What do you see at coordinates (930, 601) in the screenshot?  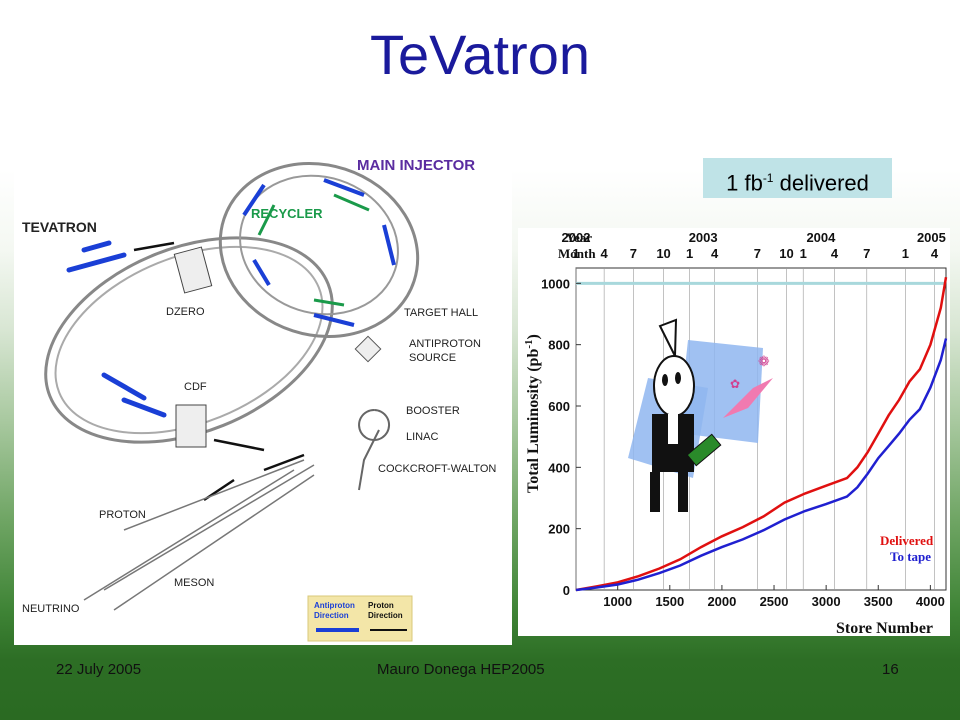 I see `x-tick-label: 4000` at bounding box center [930, 601].